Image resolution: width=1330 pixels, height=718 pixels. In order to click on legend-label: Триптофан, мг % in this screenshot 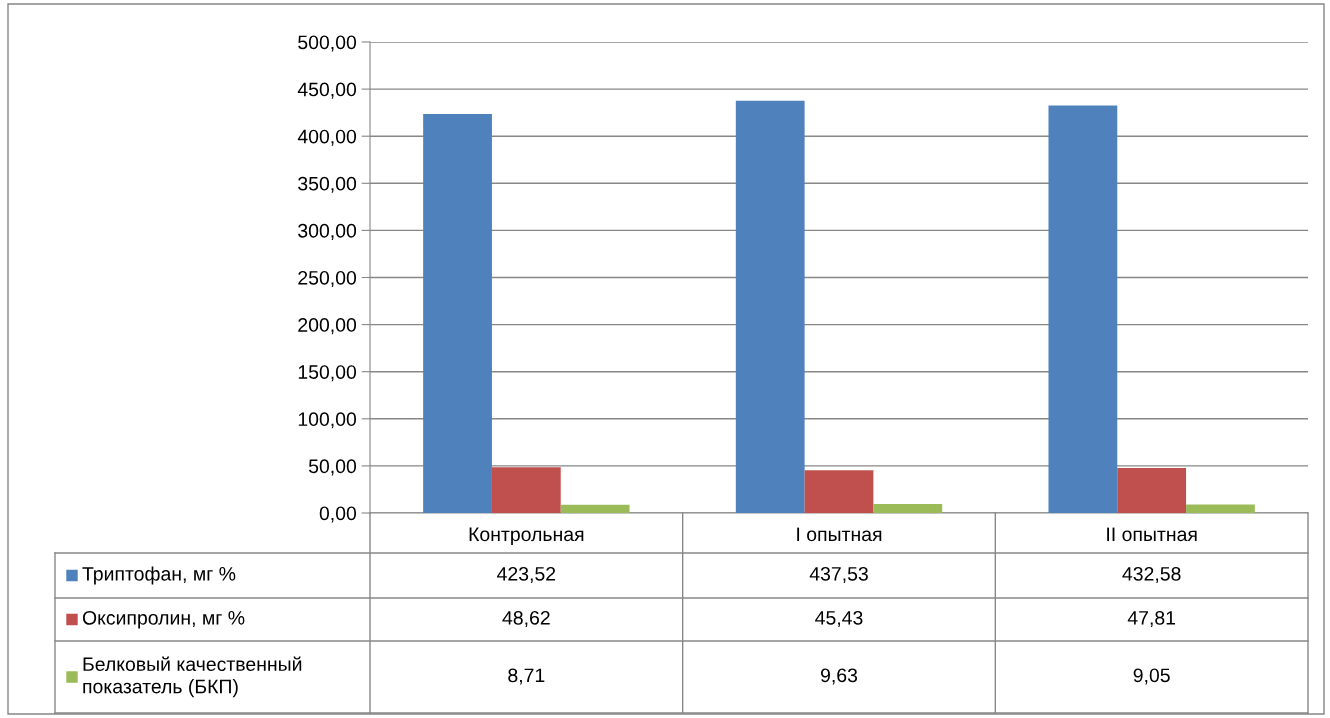, I will do `click(159, 575)`.